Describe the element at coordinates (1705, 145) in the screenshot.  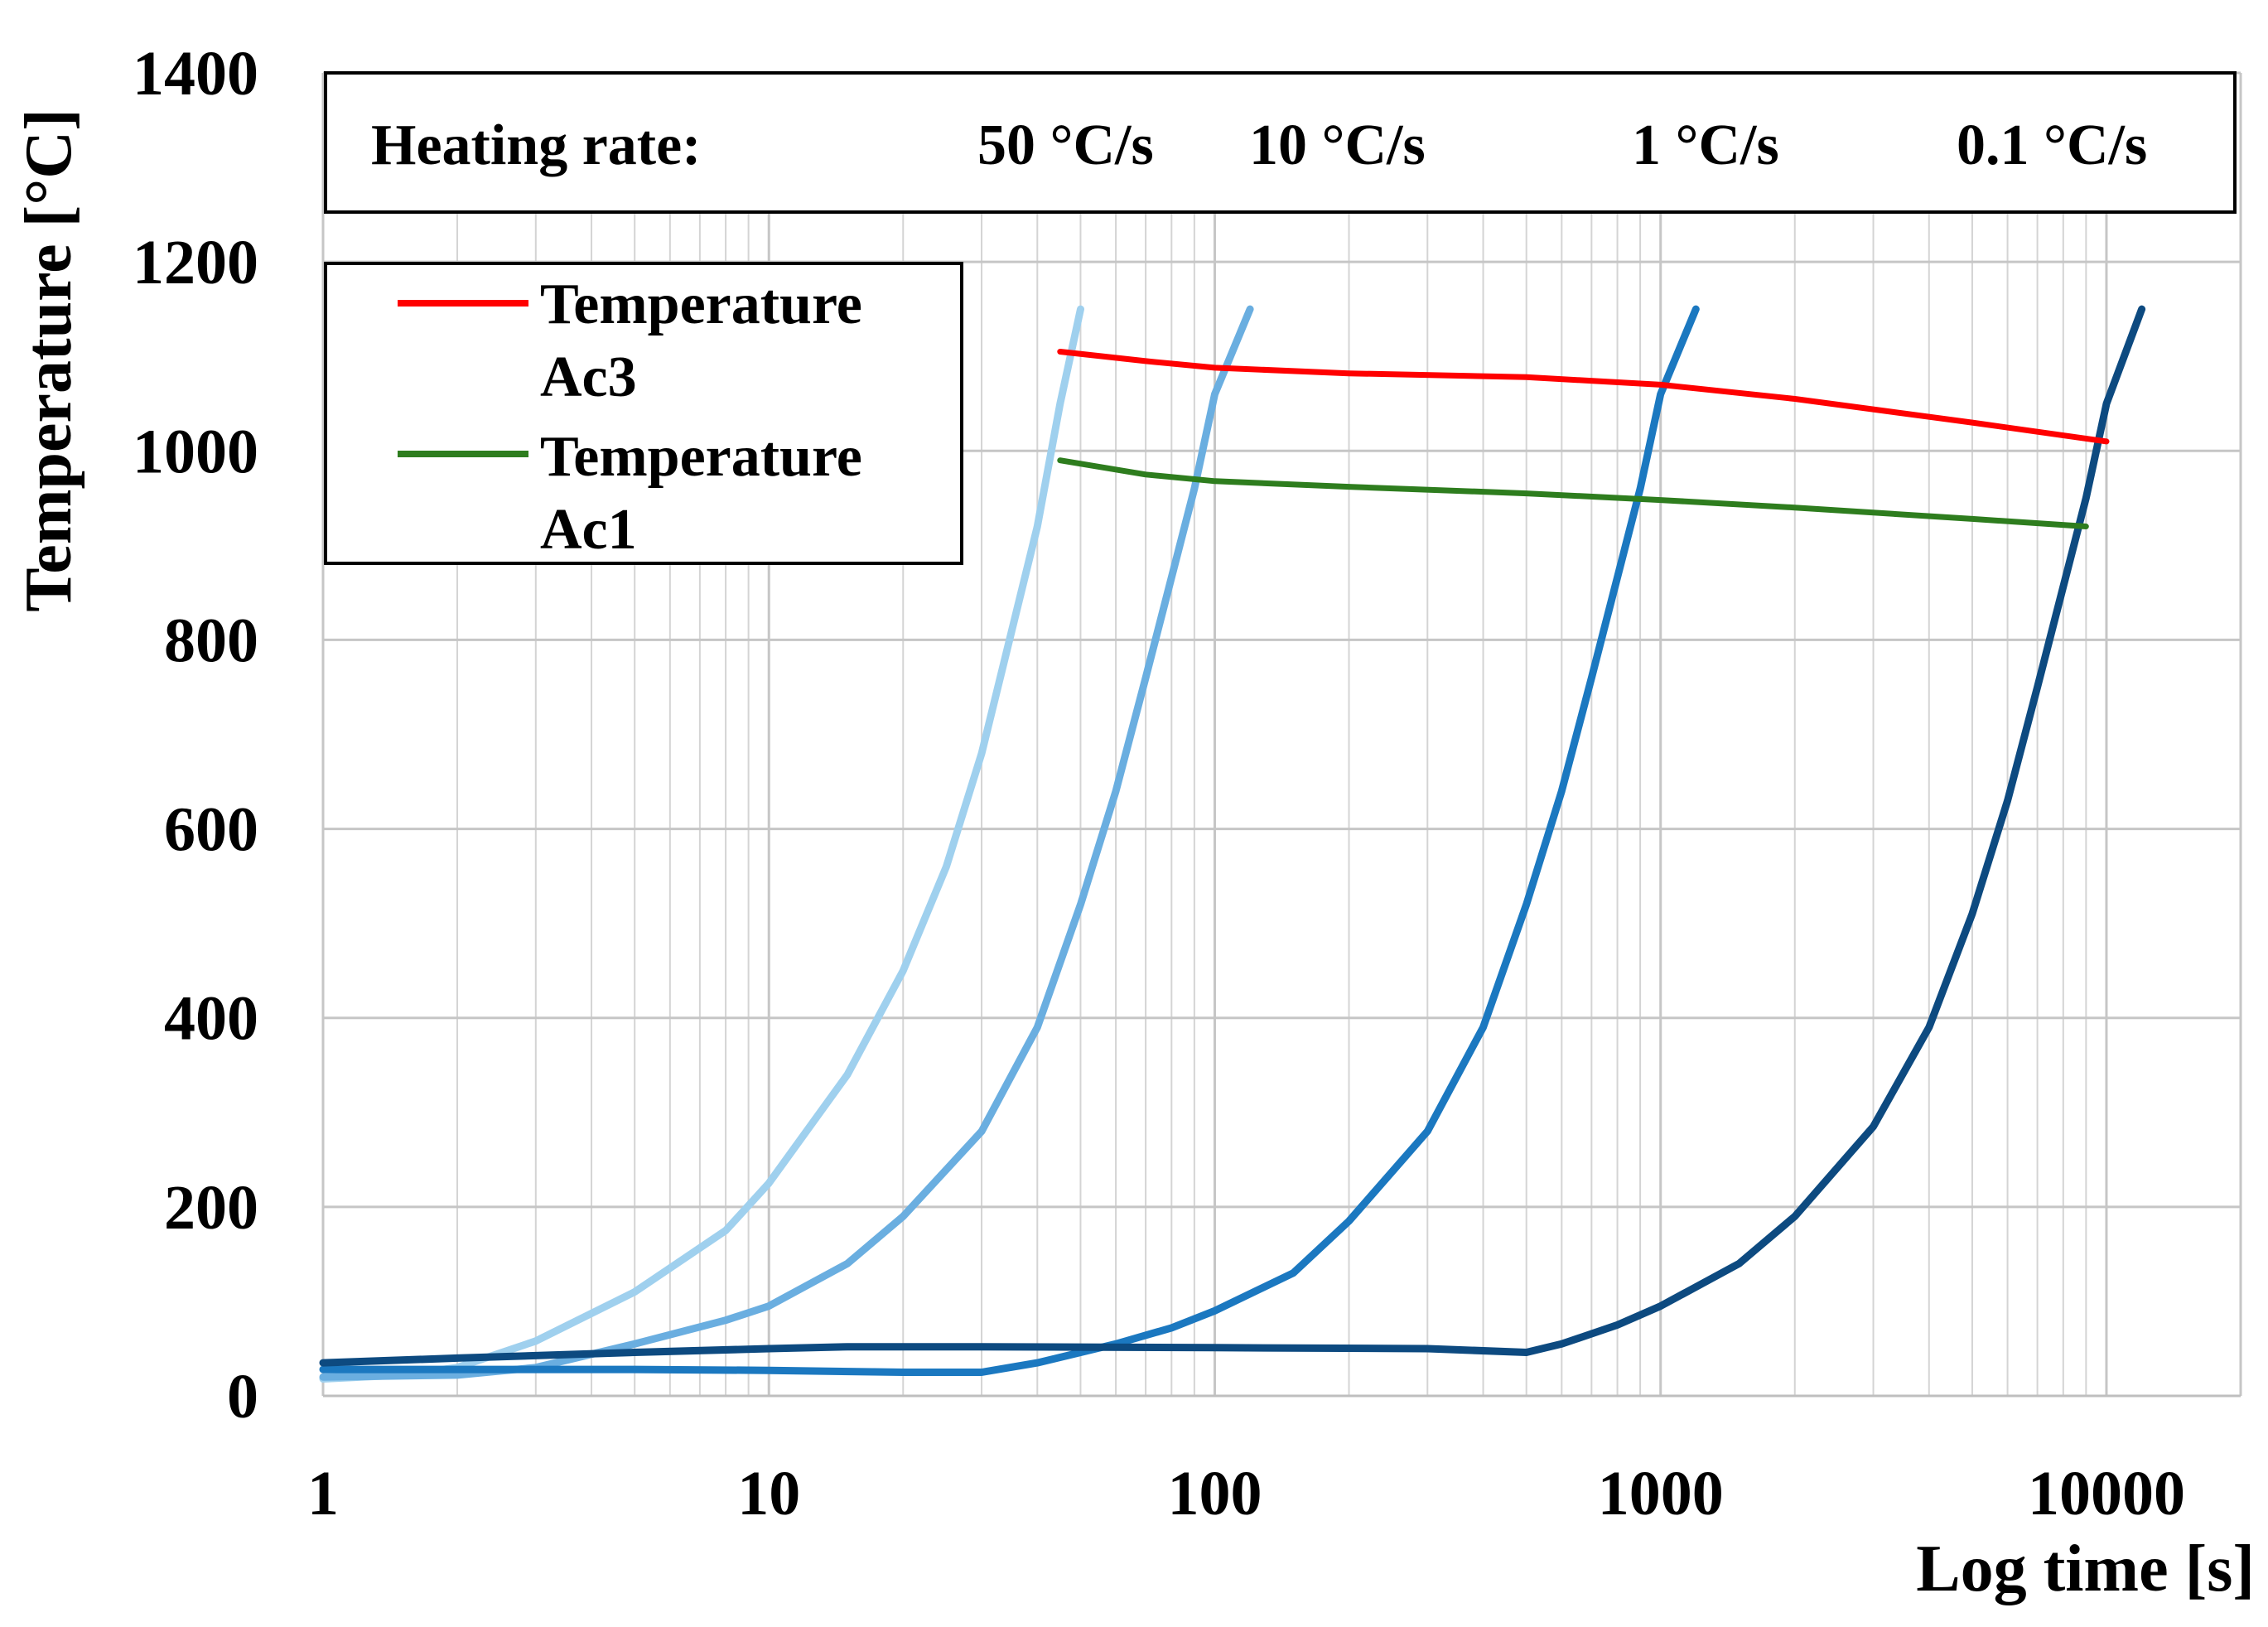
I see `banner-rate-1: 1 °C/s` at that location.